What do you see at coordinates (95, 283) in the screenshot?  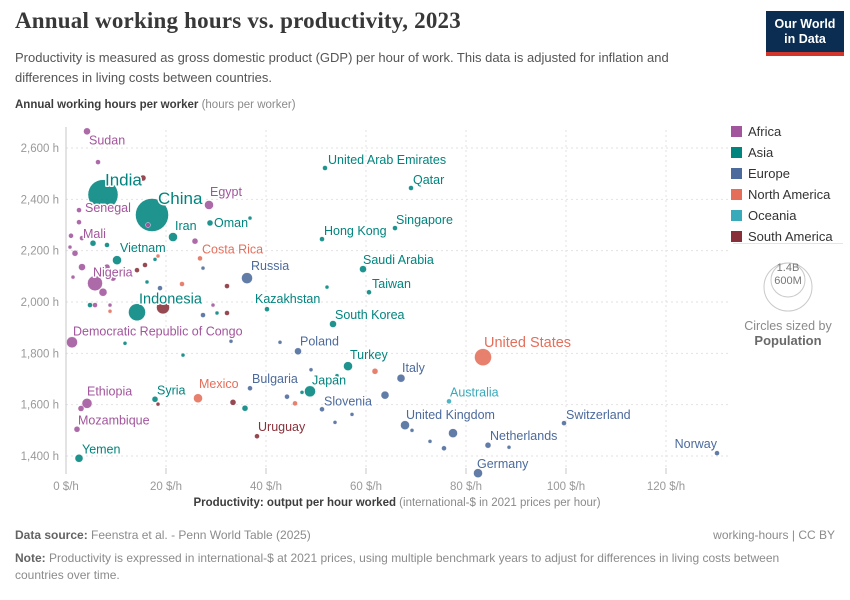 I see `data-point-nigeria` at bounding box center [95, 283].